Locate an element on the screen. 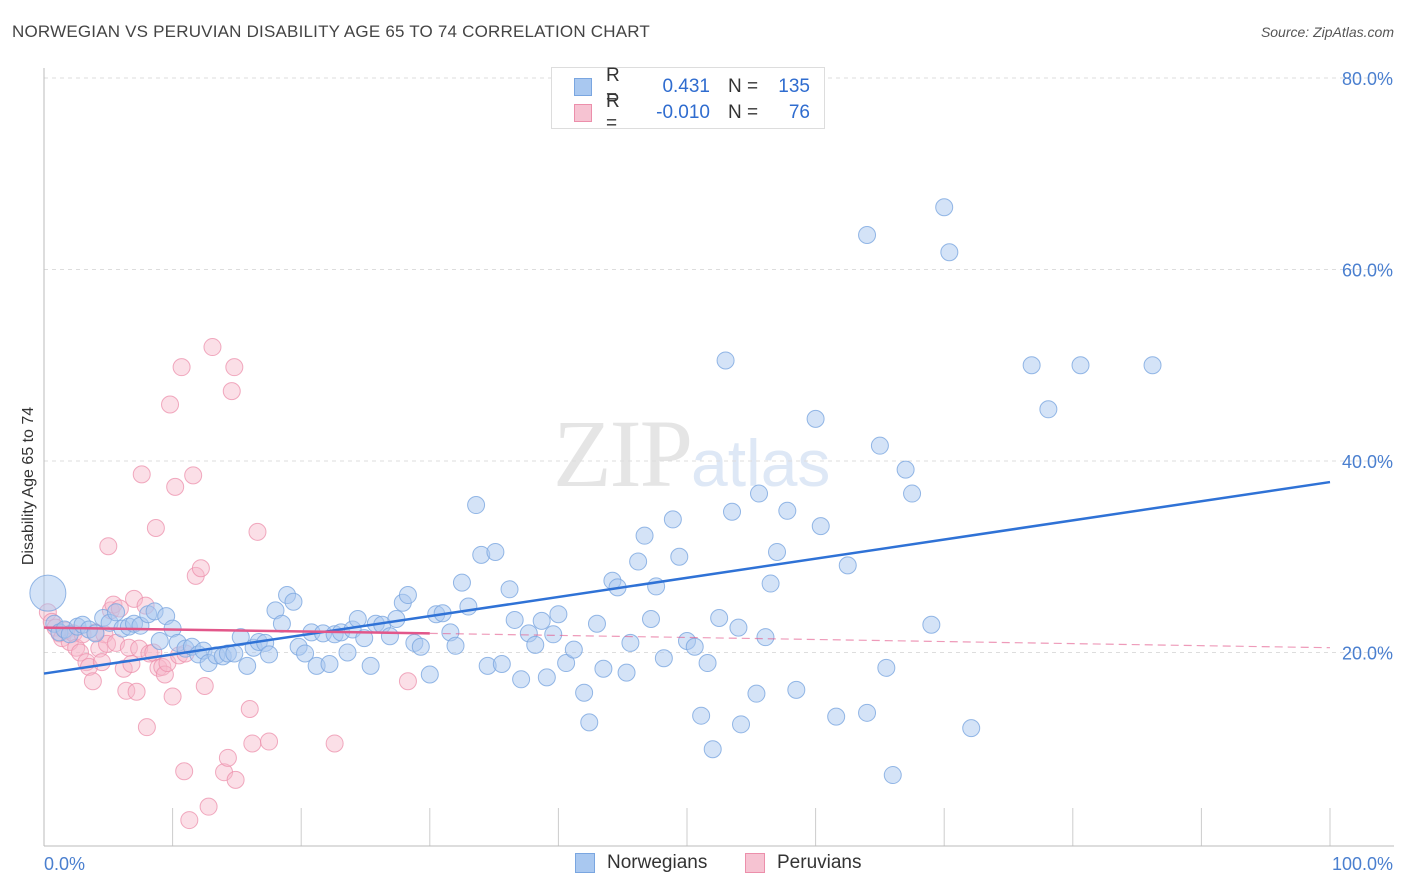 The image size is (1406, 892). peruvian-trend-line is located at coordinates (236, 630).